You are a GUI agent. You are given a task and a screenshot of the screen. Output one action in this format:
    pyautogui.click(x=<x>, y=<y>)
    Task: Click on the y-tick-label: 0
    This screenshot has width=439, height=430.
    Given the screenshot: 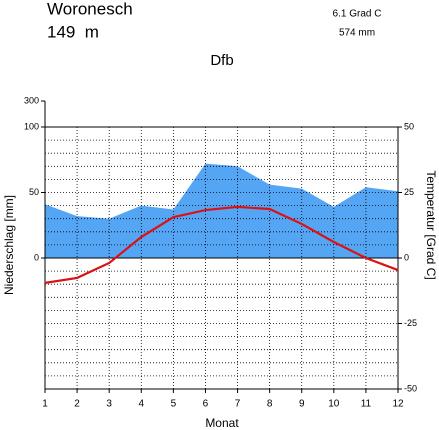 What is the action you would take?
    pyautogui.click(x=36, y=257)
    